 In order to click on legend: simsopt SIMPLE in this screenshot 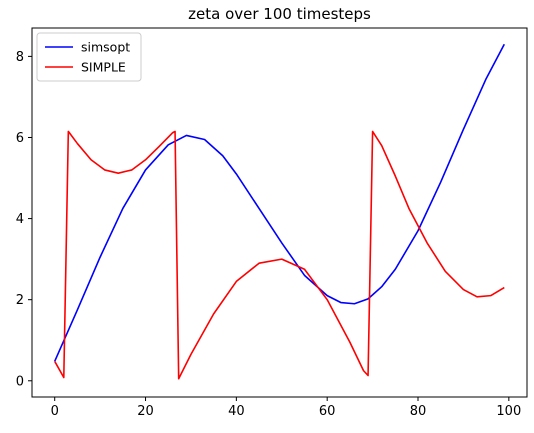, I will do `click(89, 57)`.